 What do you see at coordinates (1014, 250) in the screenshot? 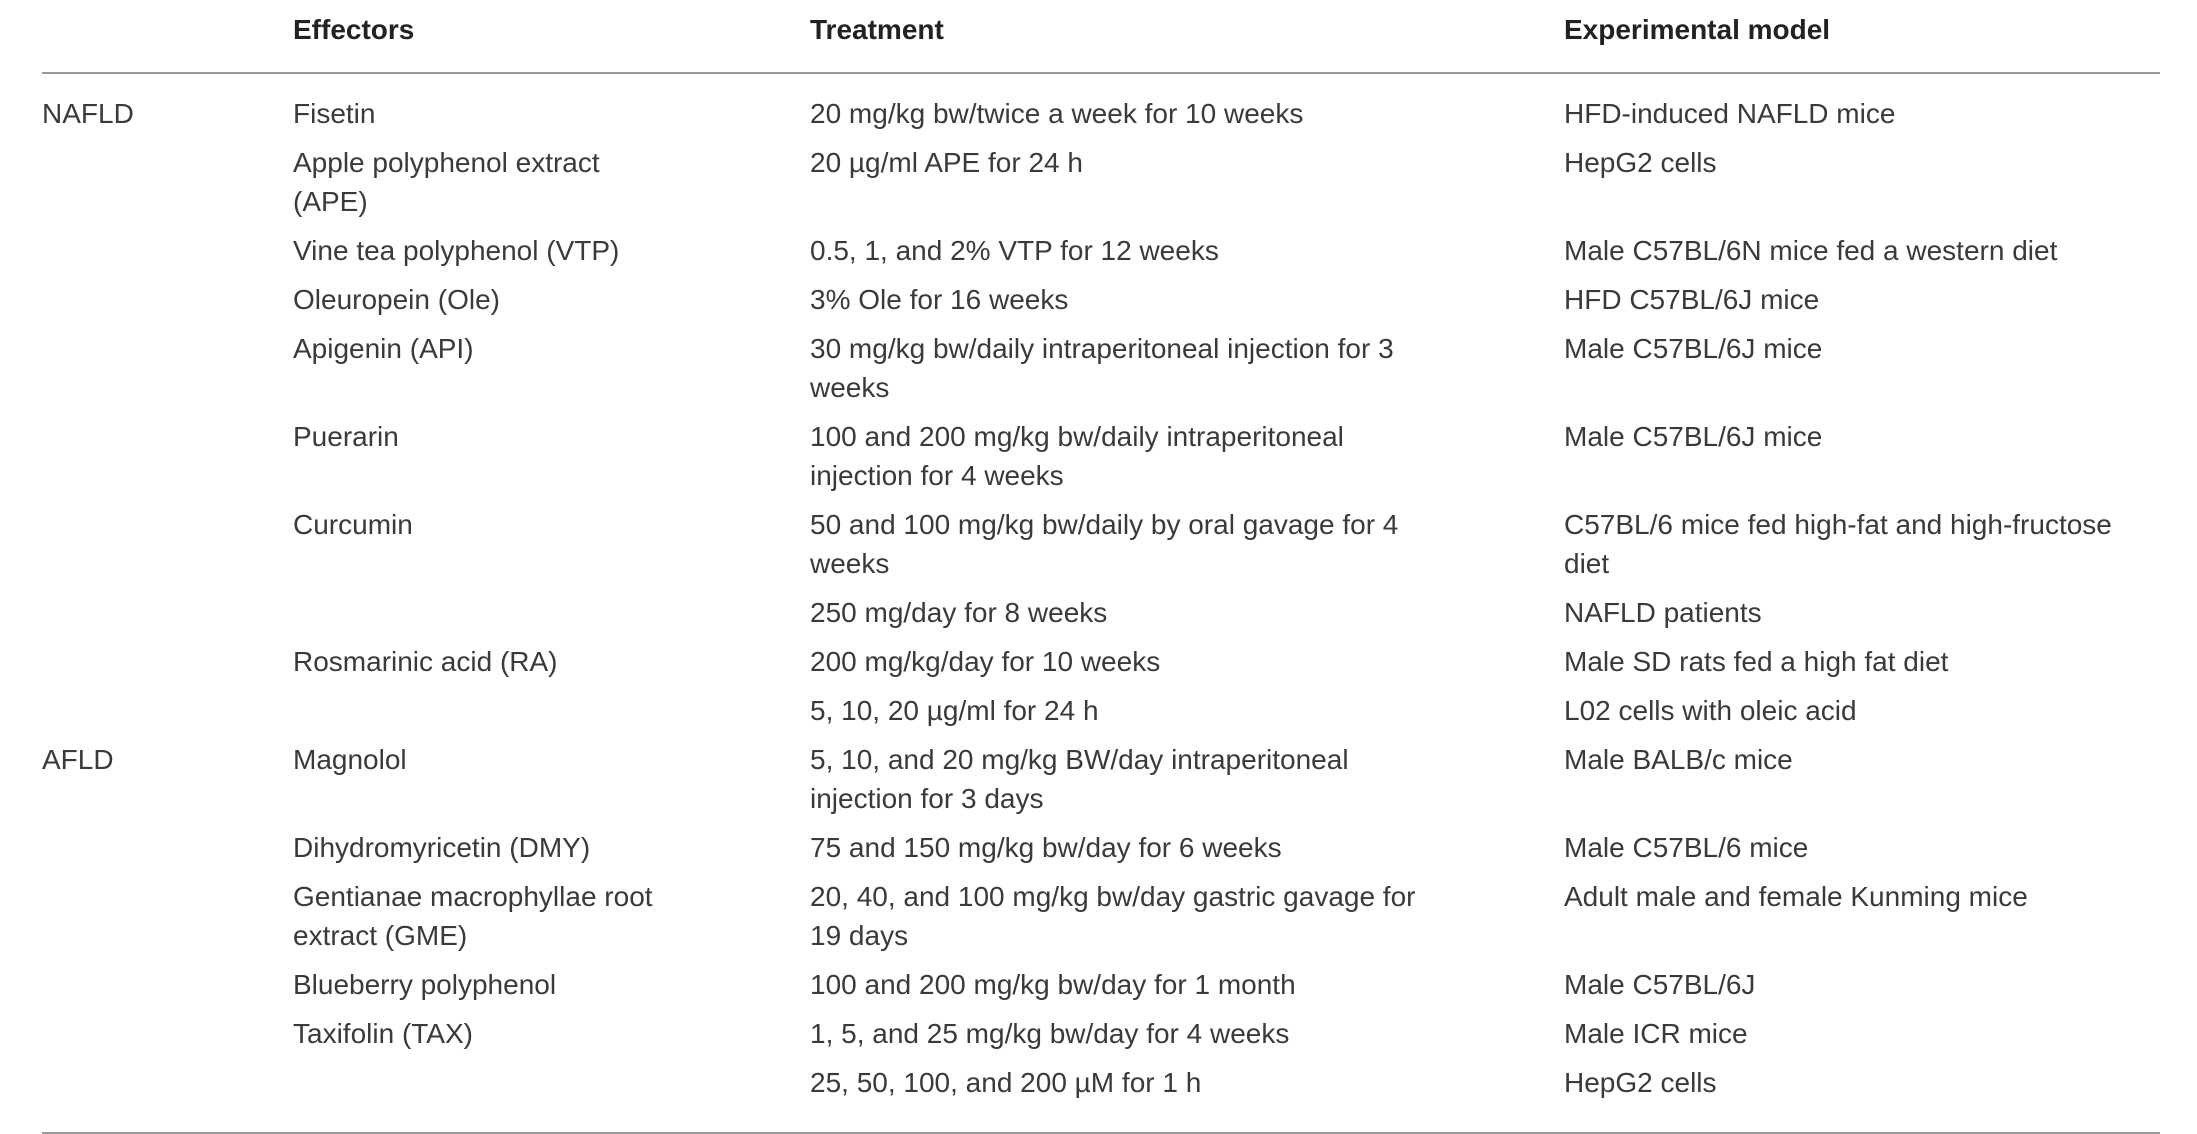
I see `treatment-cell: 0.5, 1, and 2% VTP for 12 weeks` at bounding box center [1014, 250].